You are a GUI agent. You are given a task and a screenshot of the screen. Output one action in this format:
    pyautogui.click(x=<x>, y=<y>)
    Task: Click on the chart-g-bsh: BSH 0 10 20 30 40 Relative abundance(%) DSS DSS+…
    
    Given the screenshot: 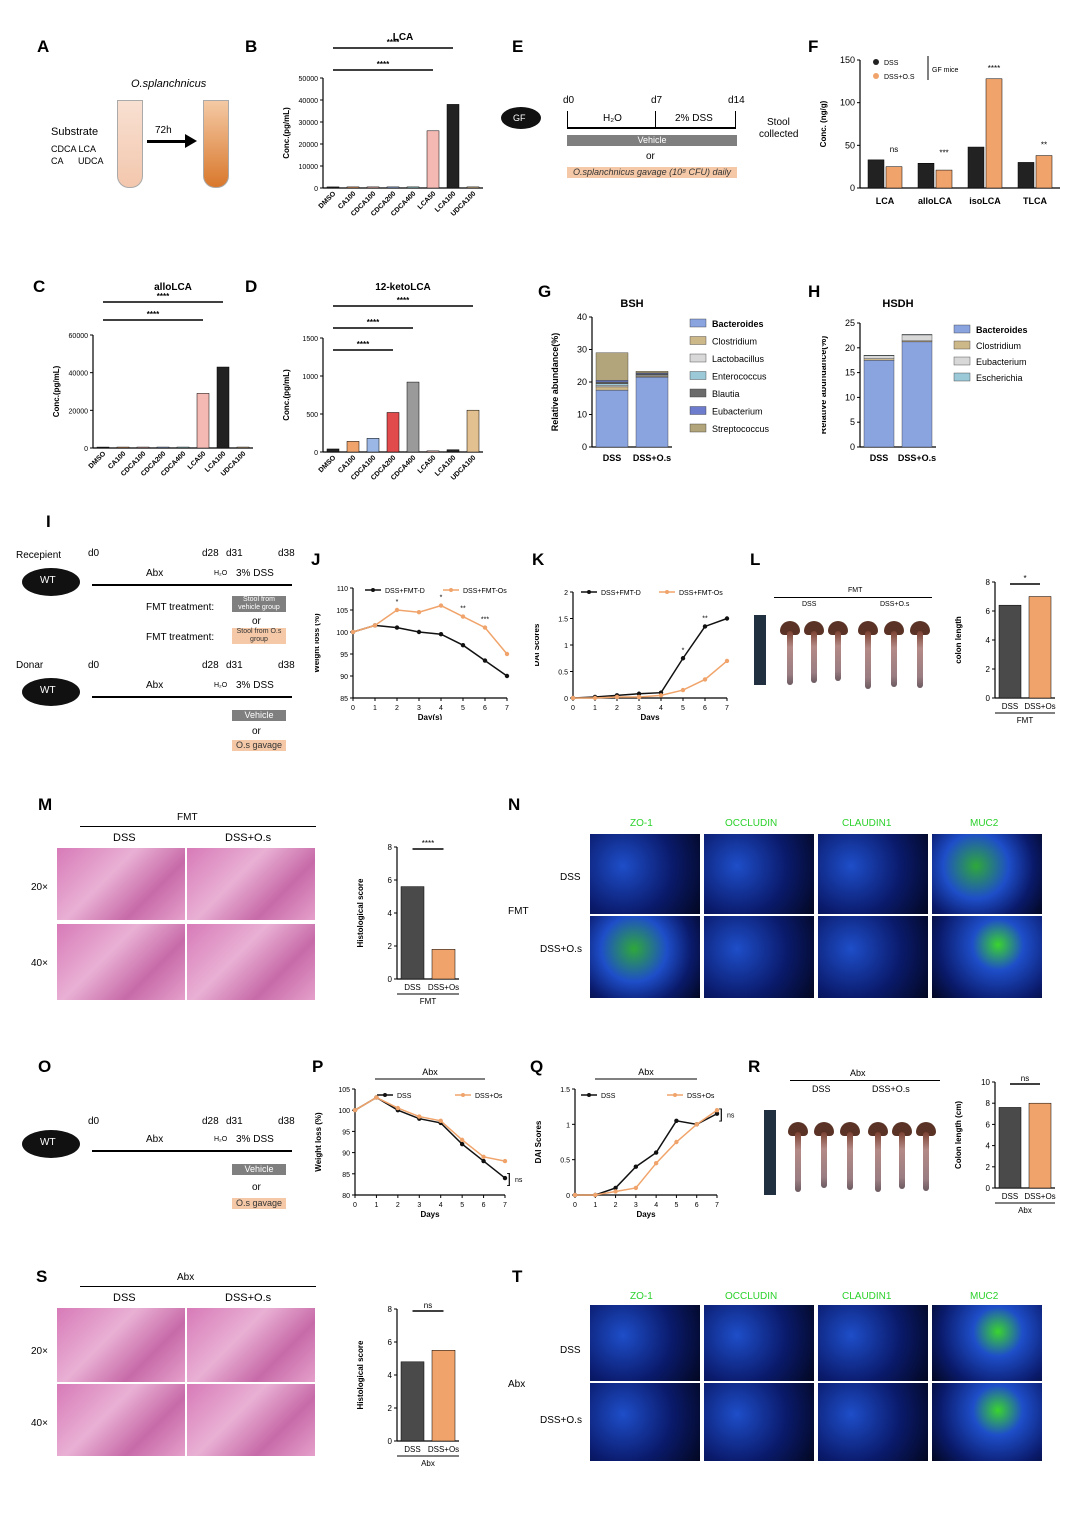 What is the action you would take?
    pyautogui.click(x=660, y=380)
    